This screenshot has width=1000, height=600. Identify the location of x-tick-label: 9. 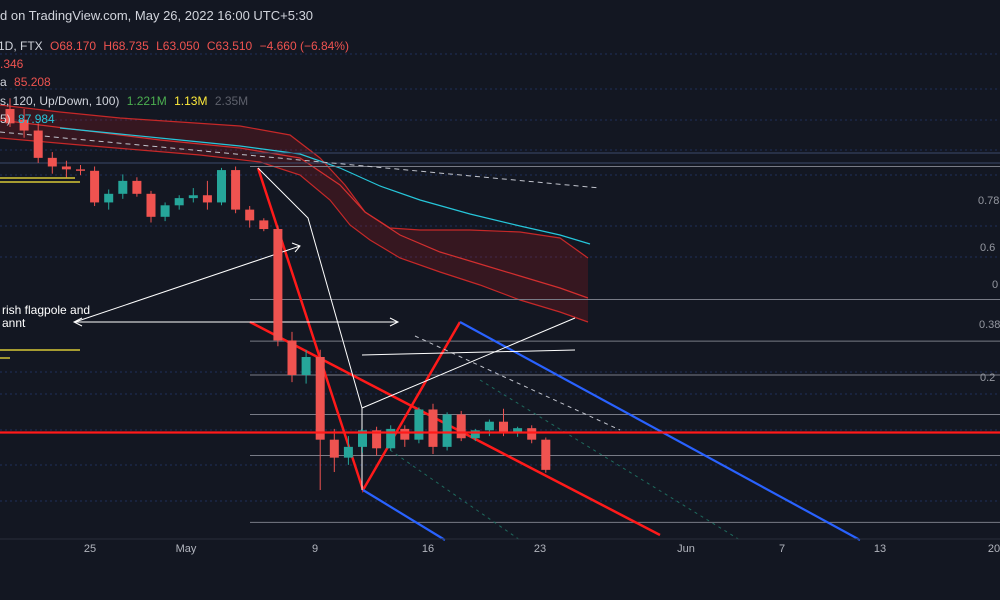
(315, 549).